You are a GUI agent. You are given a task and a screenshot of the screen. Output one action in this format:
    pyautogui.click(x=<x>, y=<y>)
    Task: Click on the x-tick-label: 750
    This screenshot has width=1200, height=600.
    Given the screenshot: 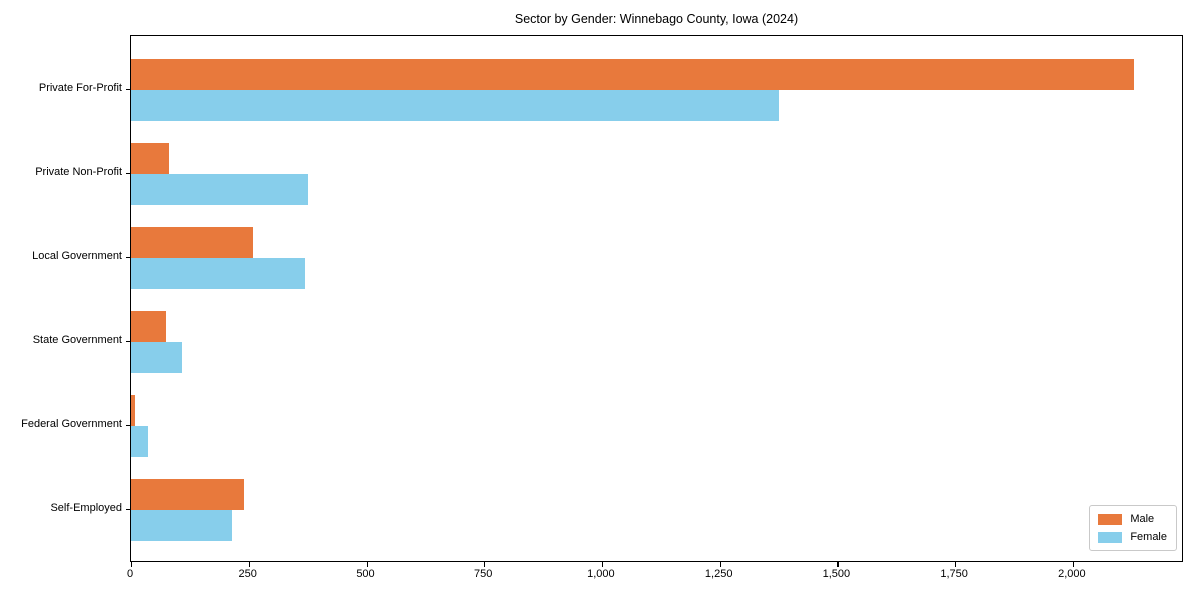 What is the action you would take?
    pyautogui.click(x=483, y=574)
    